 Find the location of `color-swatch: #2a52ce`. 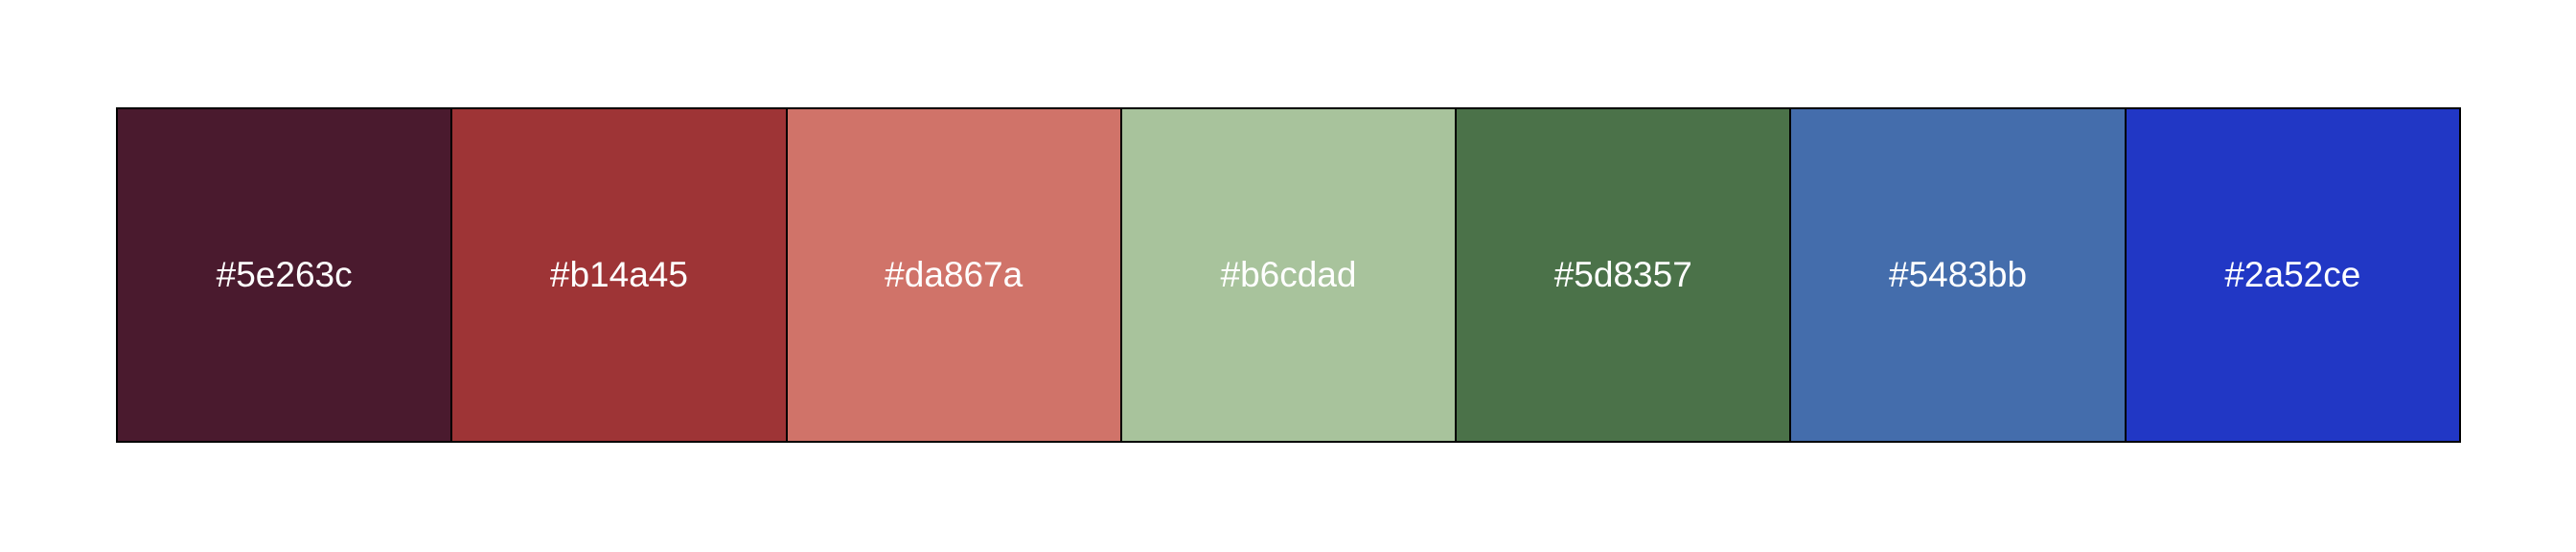

color-swatch: #2a52ce is located at coordinates (2292, 275).